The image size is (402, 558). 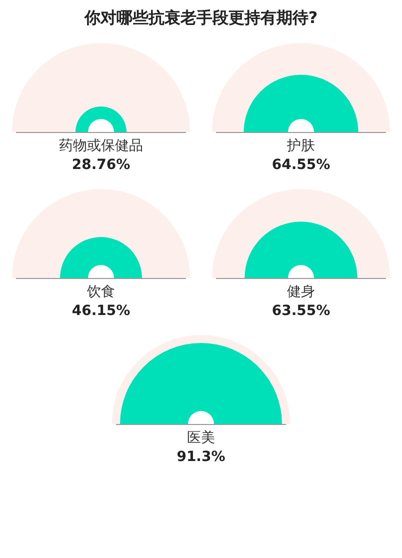 I want to click on data-label: 91.3%, so click(x=201, y=457).